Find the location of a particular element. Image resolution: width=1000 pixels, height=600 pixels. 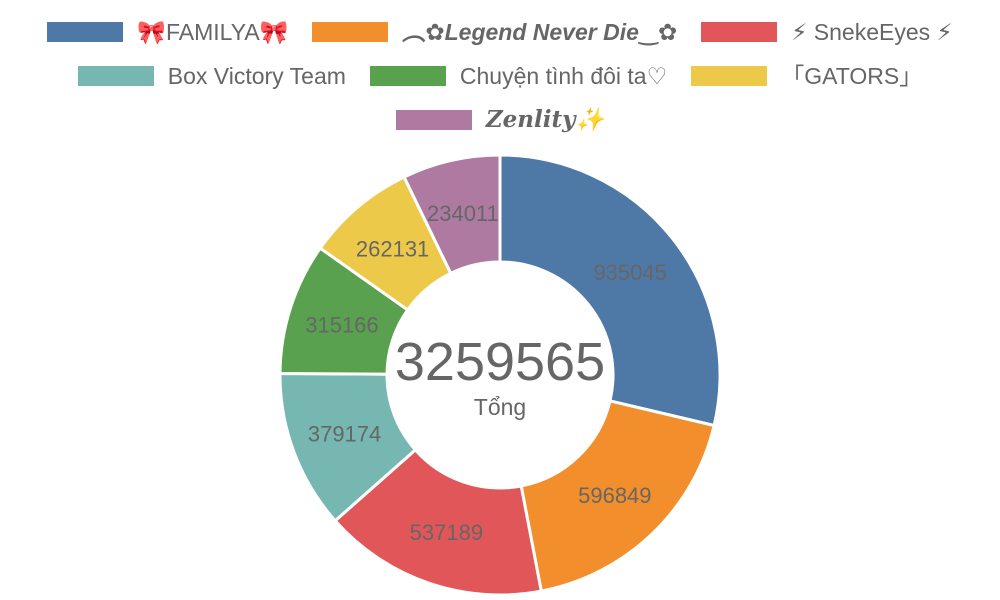

slice-value-label: 234011 is located at coordinates (463, 213).